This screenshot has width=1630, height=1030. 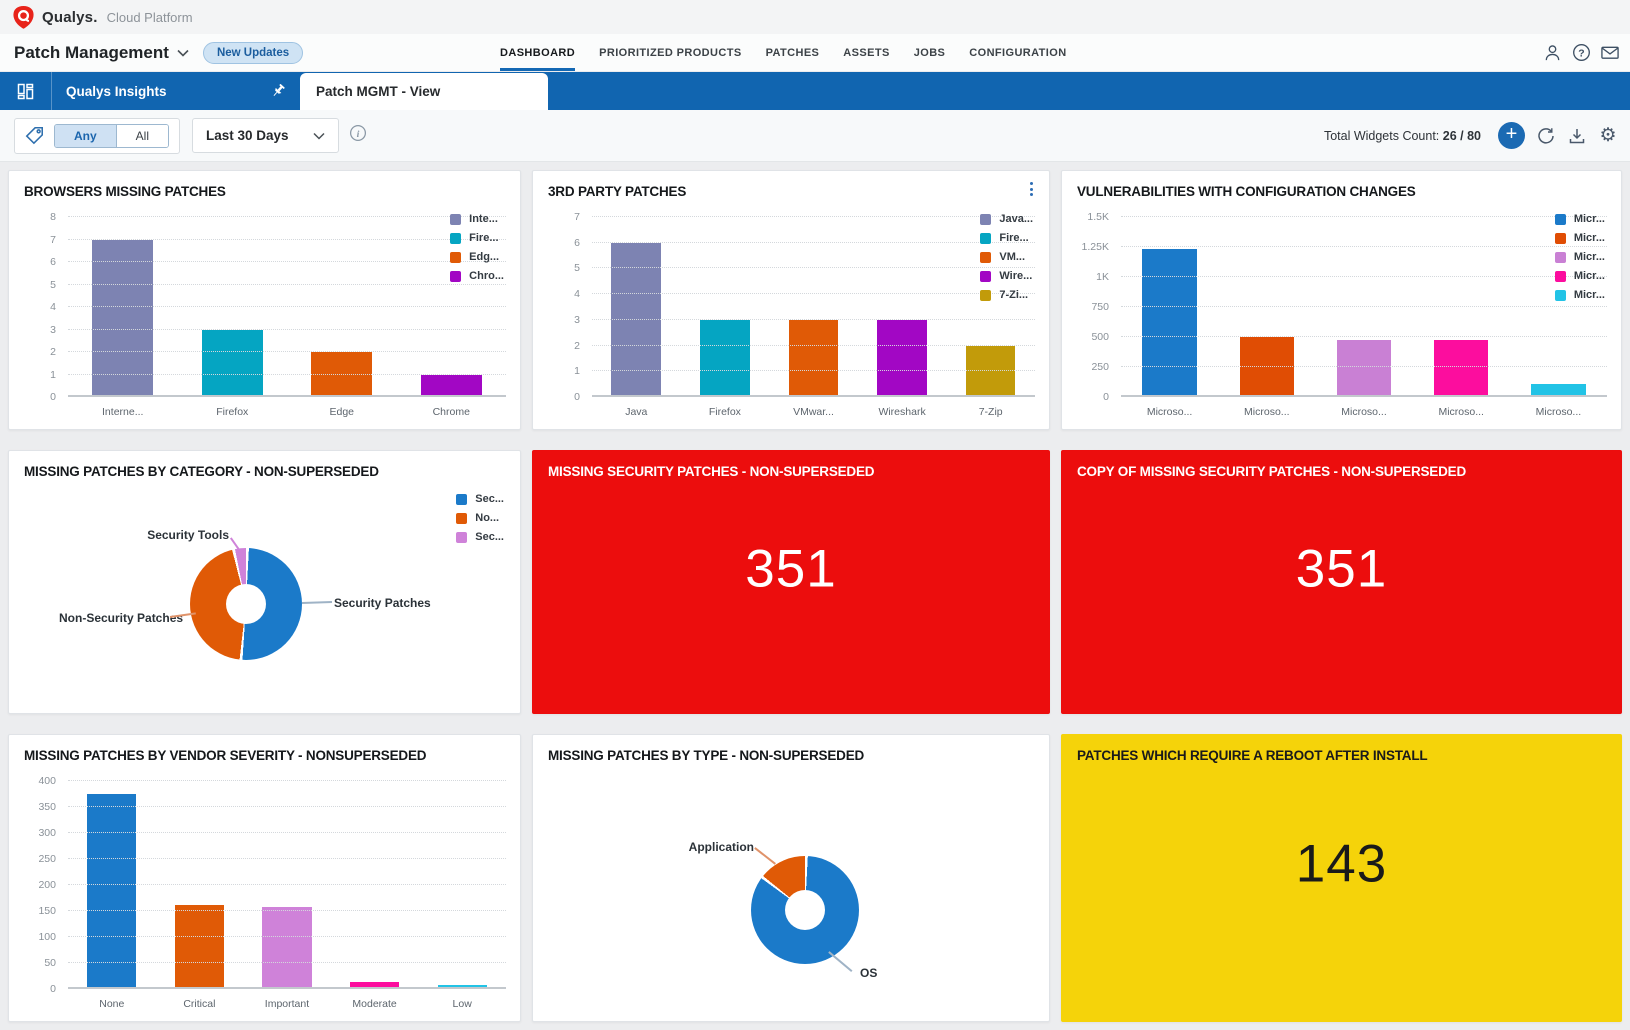 What do you see at coordinates (1577, 136) in the screenshot?
I see `download-icon` at bounding box center [1577, 136].